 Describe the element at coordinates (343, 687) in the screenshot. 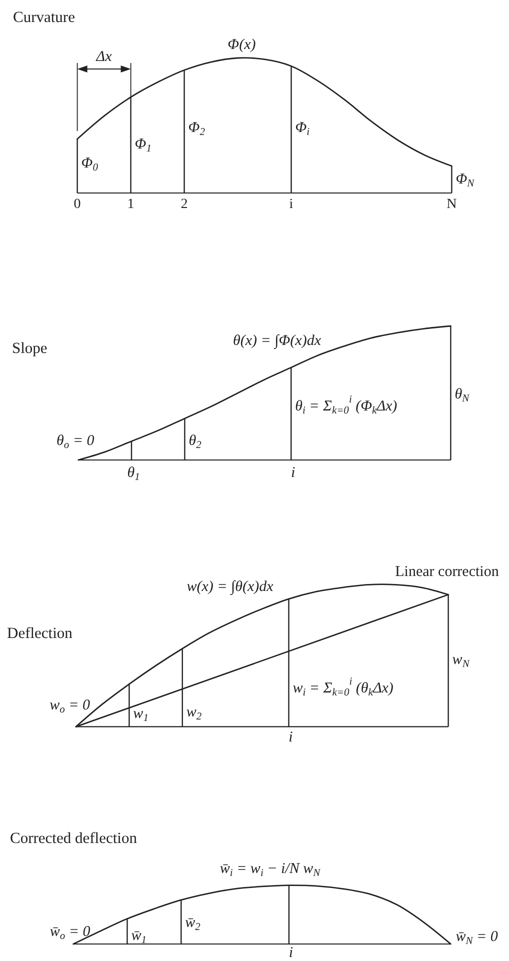

I see `annotation: w$_{i}$ = Σ$_{k=0}$$^{i}$ (θ$_{k}$Δx)` at that location.